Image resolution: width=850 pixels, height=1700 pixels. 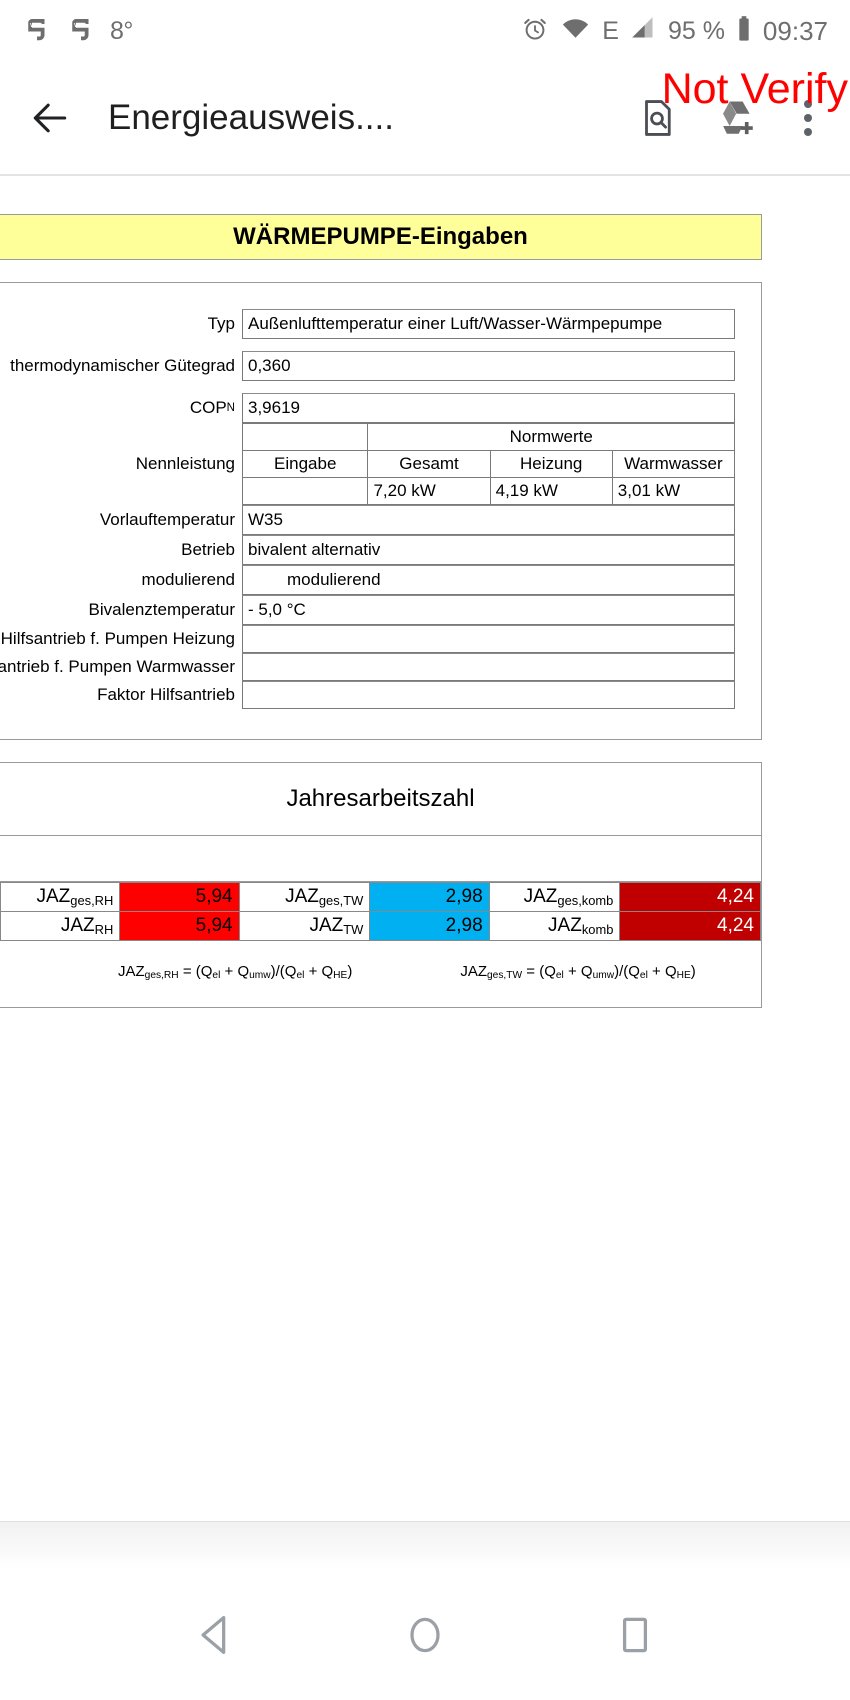 What do you see at coordinates (161, 609) in the screenshot?
I see `form-label: Bivalenztemperatur` at bounding box center [161, 609].